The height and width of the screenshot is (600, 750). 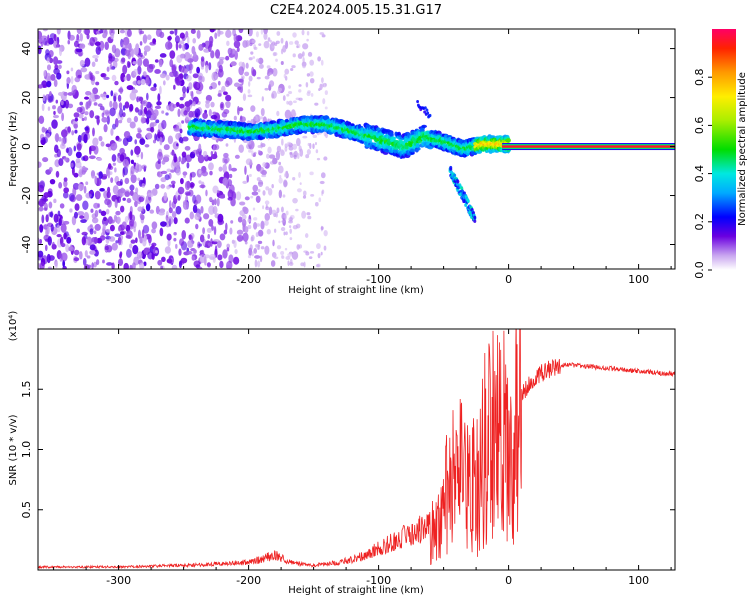 I want to click on snr-y-tick-label: 1.0, so click(x=26, y=450).